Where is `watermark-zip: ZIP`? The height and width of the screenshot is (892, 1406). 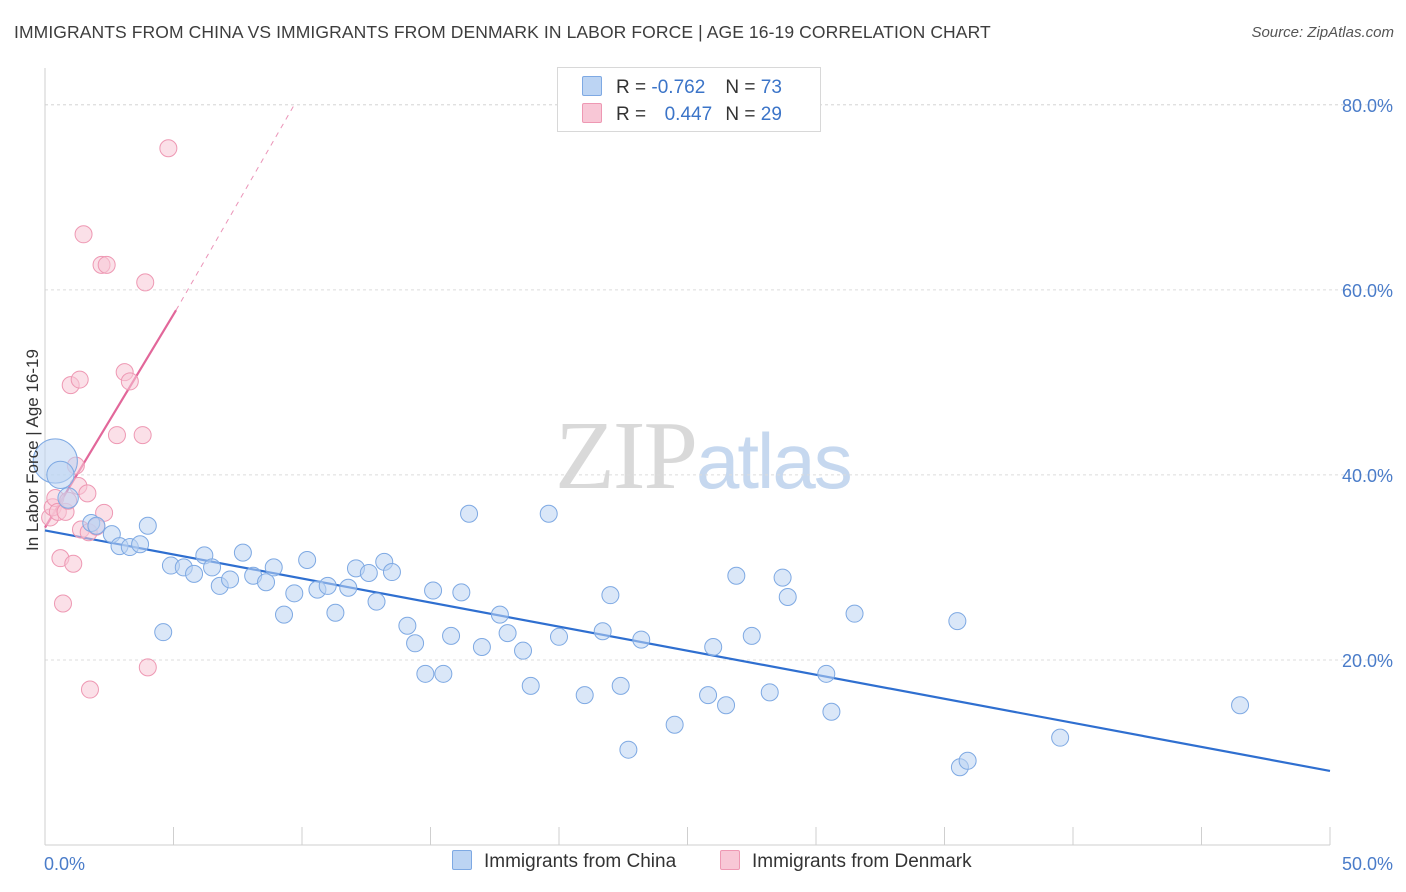
watermark-zip: ZIP is located at coordinates (626, 456).